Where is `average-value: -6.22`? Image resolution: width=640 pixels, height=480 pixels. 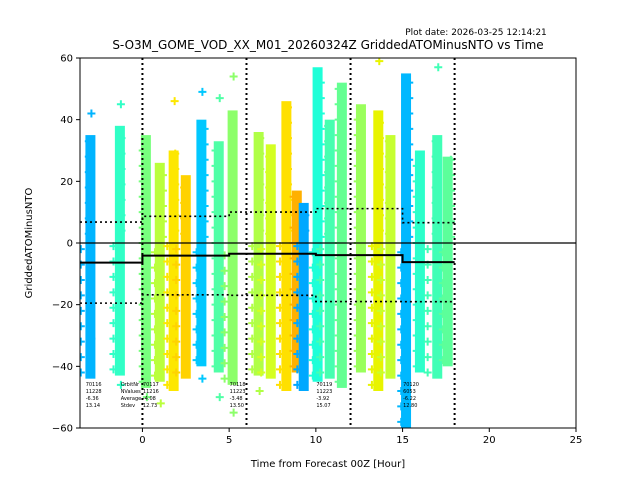
average-value: -6.22 is located at coordinates (409, 399).